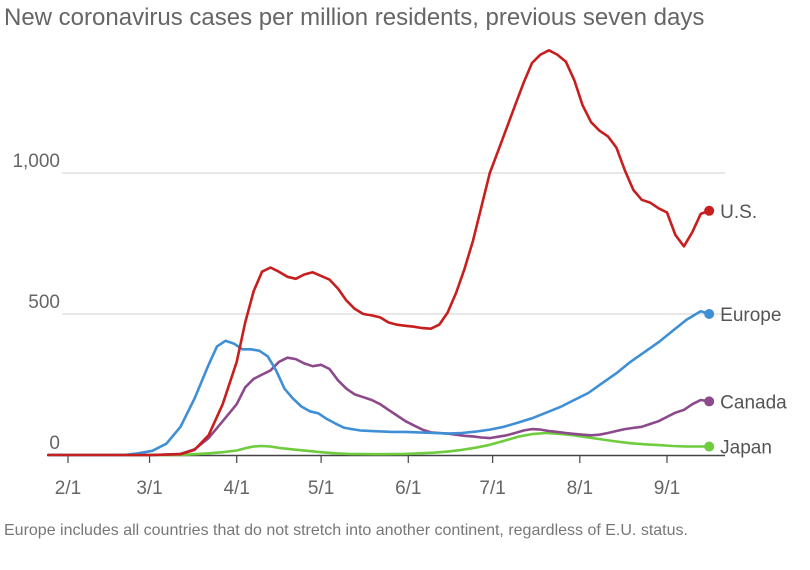  What do you see at coordinates (745, 330) in the screenshot?
I see `series-endpoints: Japan Canada Europe U.S.` at bounding box center [745, 330].